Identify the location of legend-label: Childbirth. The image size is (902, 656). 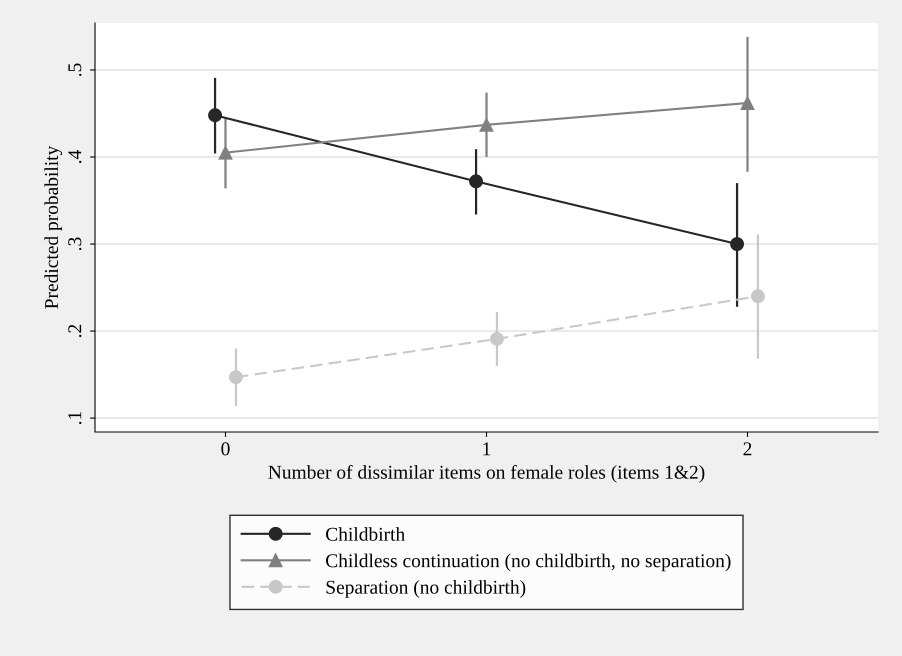
(365, 534).